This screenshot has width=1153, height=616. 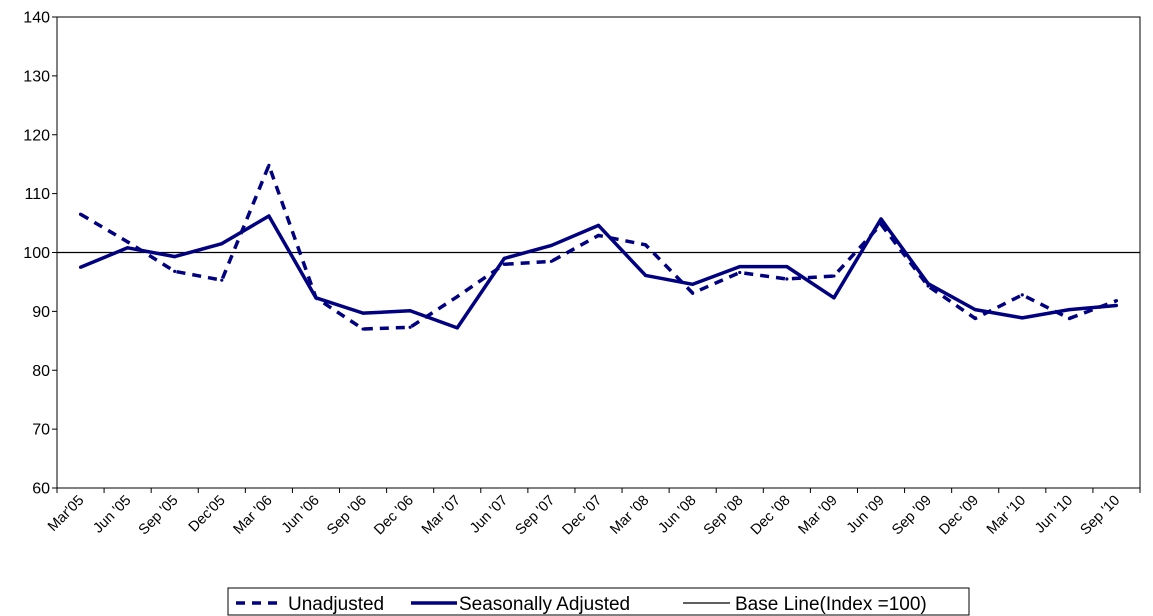 I want to click on x-tick-label-dec-06: Dec '06, so click(x=394, y=516).